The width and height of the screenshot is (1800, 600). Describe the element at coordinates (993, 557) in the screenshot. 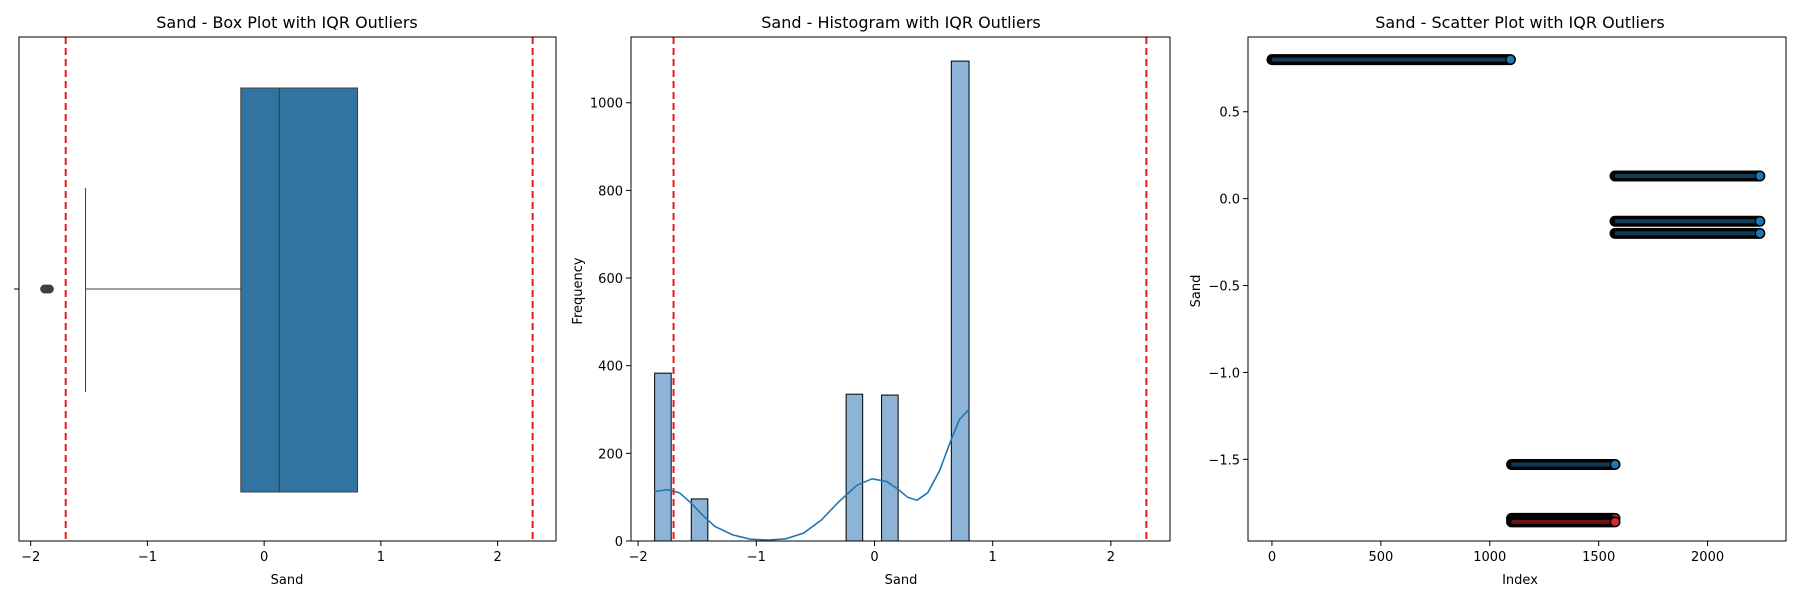

I see `histogram-x-tick-label: 1` at that location.